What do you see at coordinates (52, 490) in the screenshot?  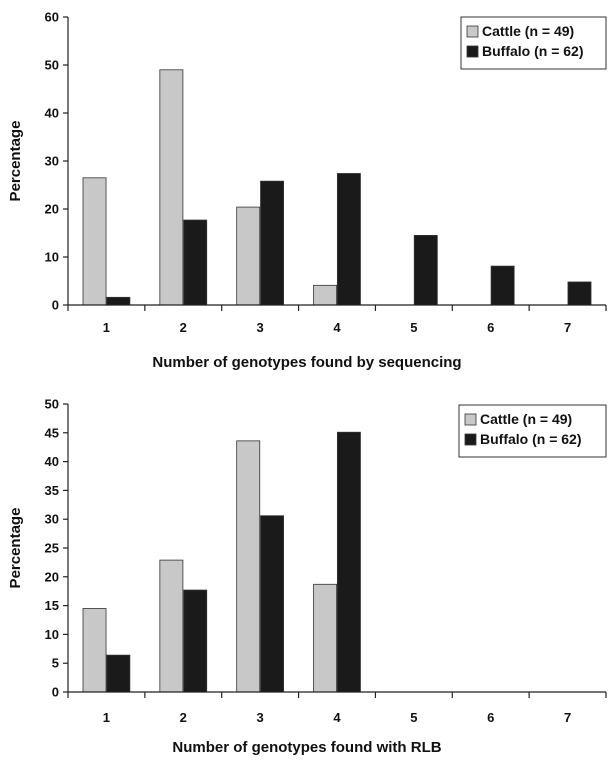 I see `y-tick-label-35: 35` at bounding box center [52, 490].